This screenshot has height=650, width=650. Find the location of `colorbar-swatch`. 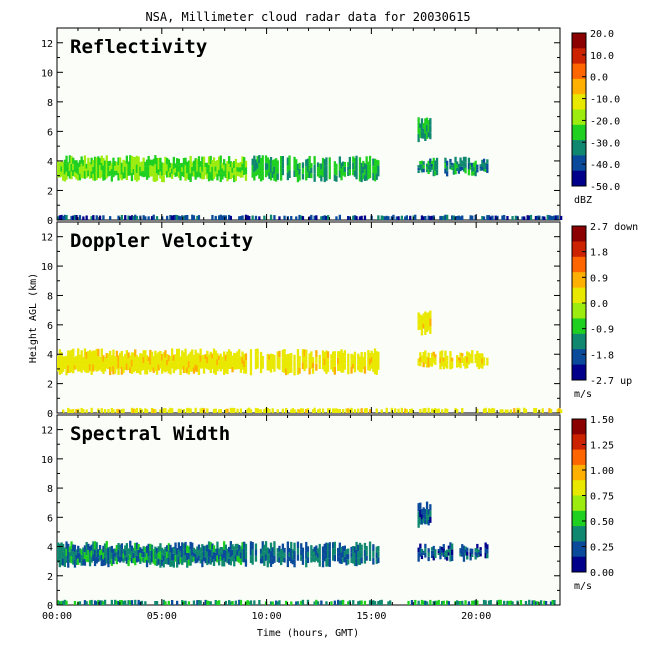

colorbar-swatch is located at coordinates (579, 178).